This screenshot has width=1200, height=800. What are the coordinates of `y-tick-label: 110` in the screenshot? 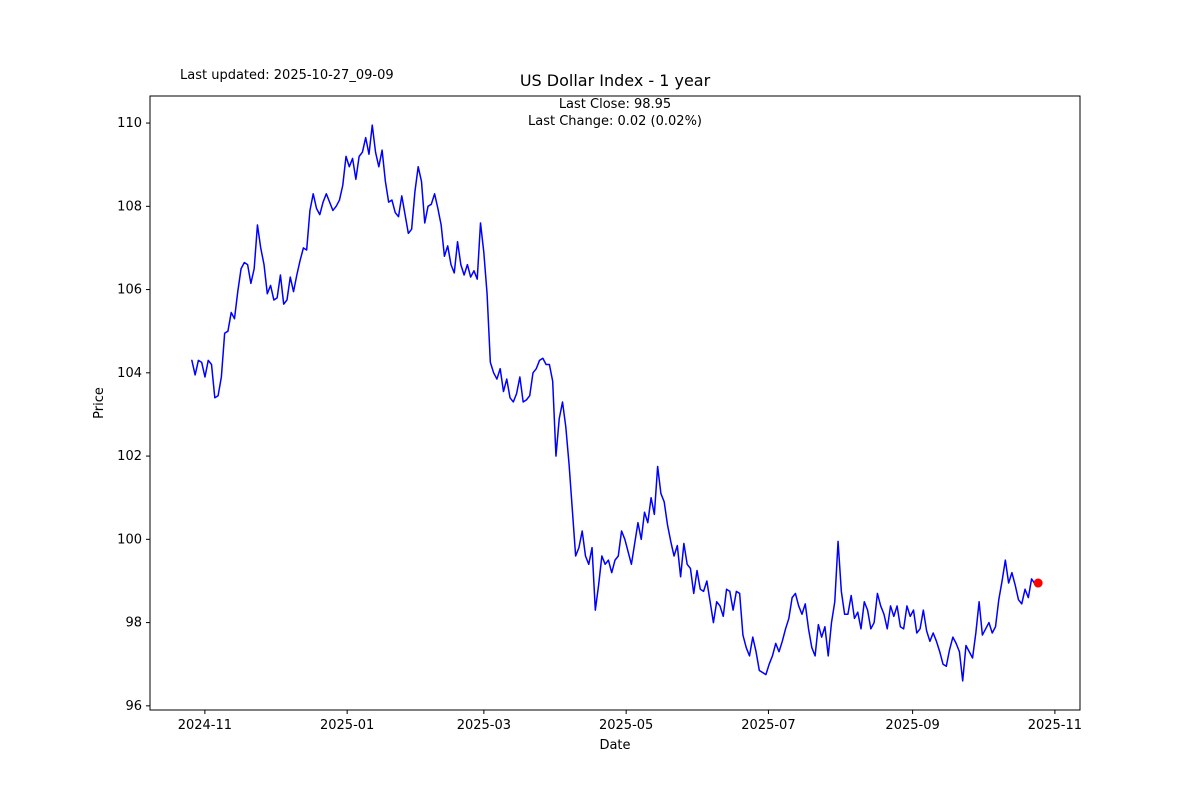 It's located at (129, 123).